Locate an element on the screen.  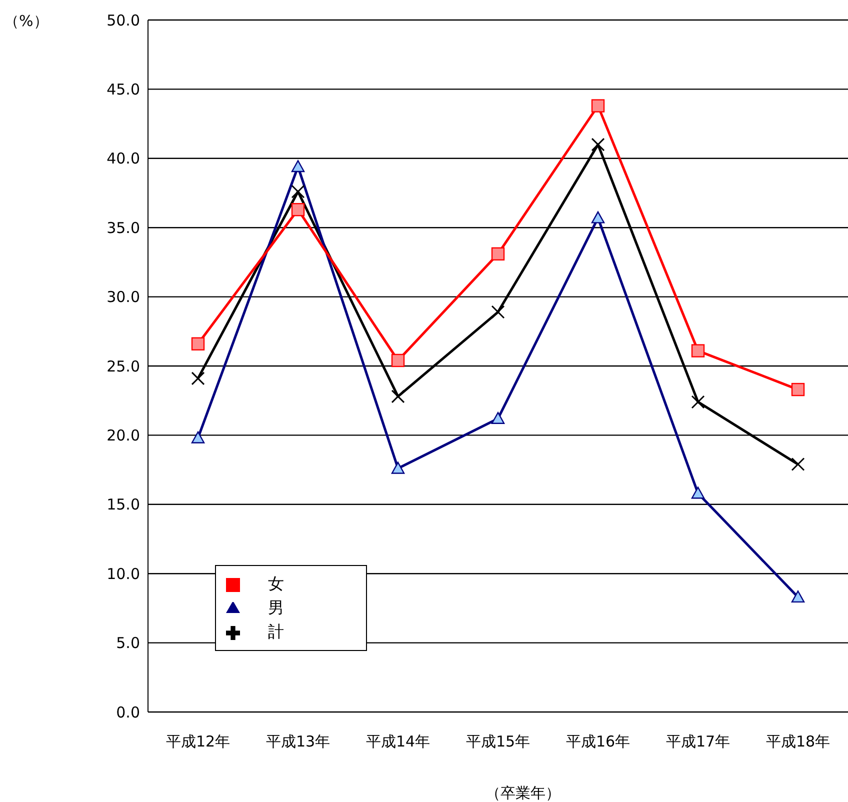
y-tick-label: 5.0 is located at coordinates (128, 643).